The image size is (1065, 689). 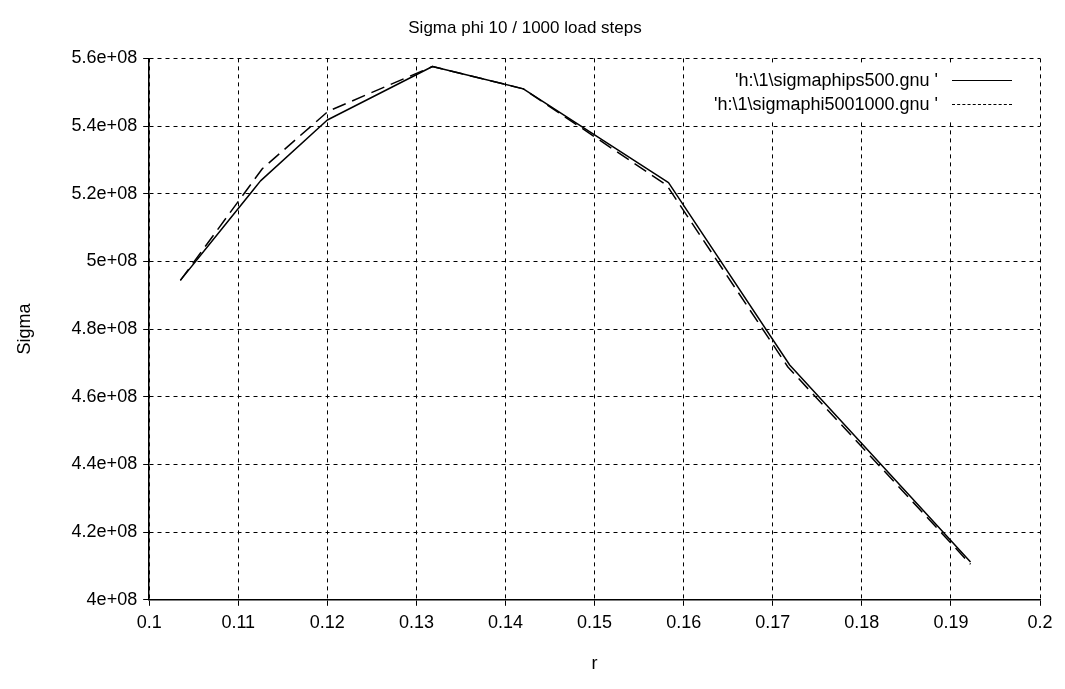 What do you see at coordinates (327, 621) in the screenshot?
I see `x-tick-label: 0.12` at bounding box center [327, 621].